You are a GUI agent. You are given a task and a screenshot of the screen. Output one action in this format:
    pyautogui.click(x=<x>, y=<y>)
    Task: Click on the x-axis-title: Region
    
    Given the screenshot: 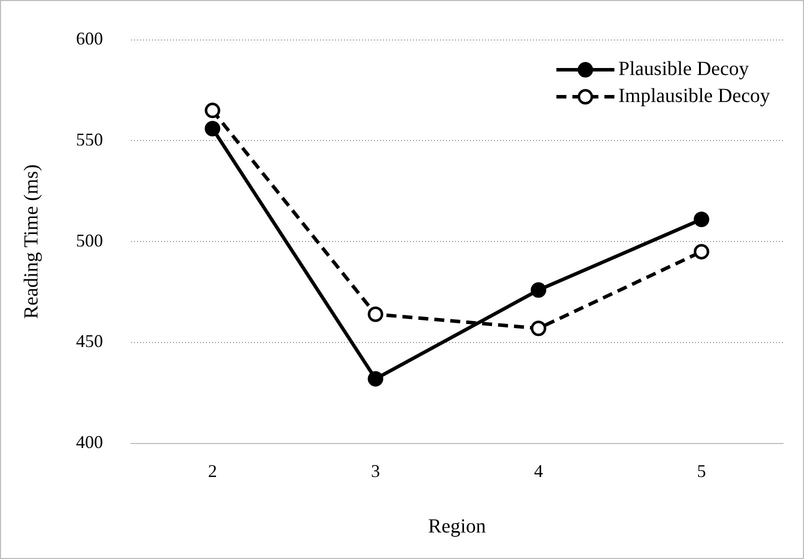 What is the action you would take?
    pyautogui.click(x=457, y=526)
    